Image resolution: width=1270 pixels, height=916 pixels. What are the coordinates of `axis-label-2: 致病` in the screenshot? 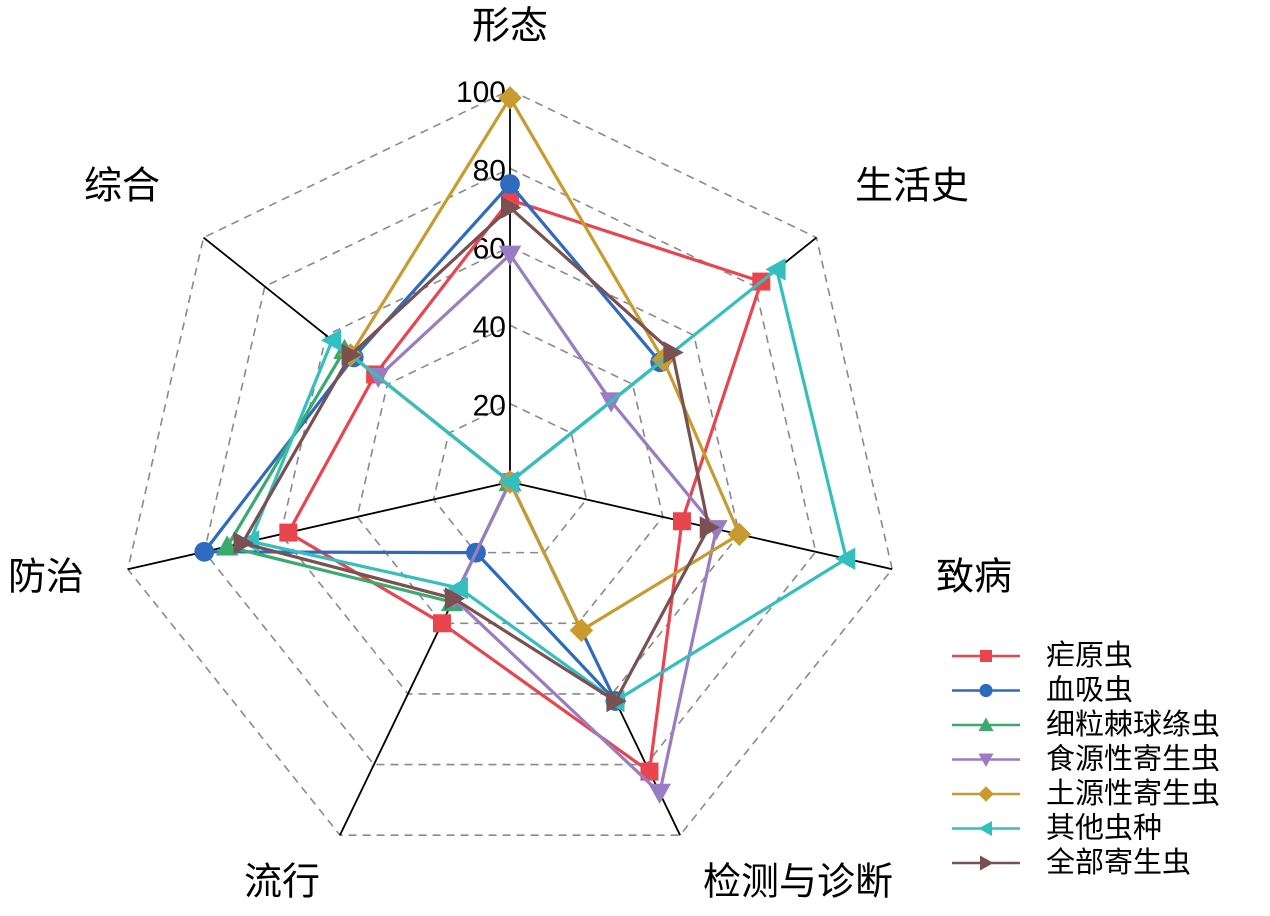 It's located at (974, 577).